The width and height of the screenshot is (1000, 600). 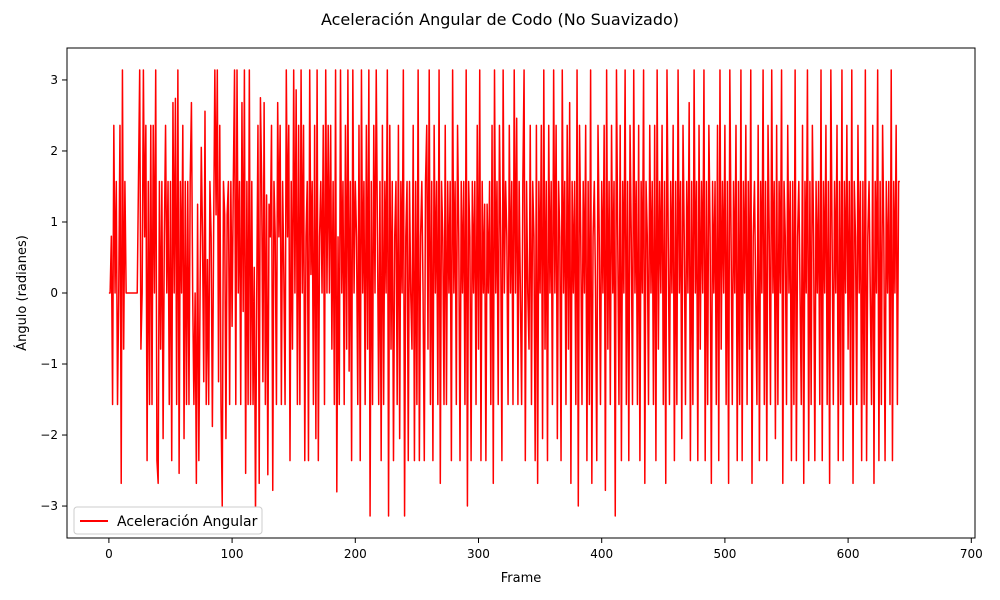 I want to click on y-axis: −3 −2 −1 0 1 2 3, so click(x=53, y=293).